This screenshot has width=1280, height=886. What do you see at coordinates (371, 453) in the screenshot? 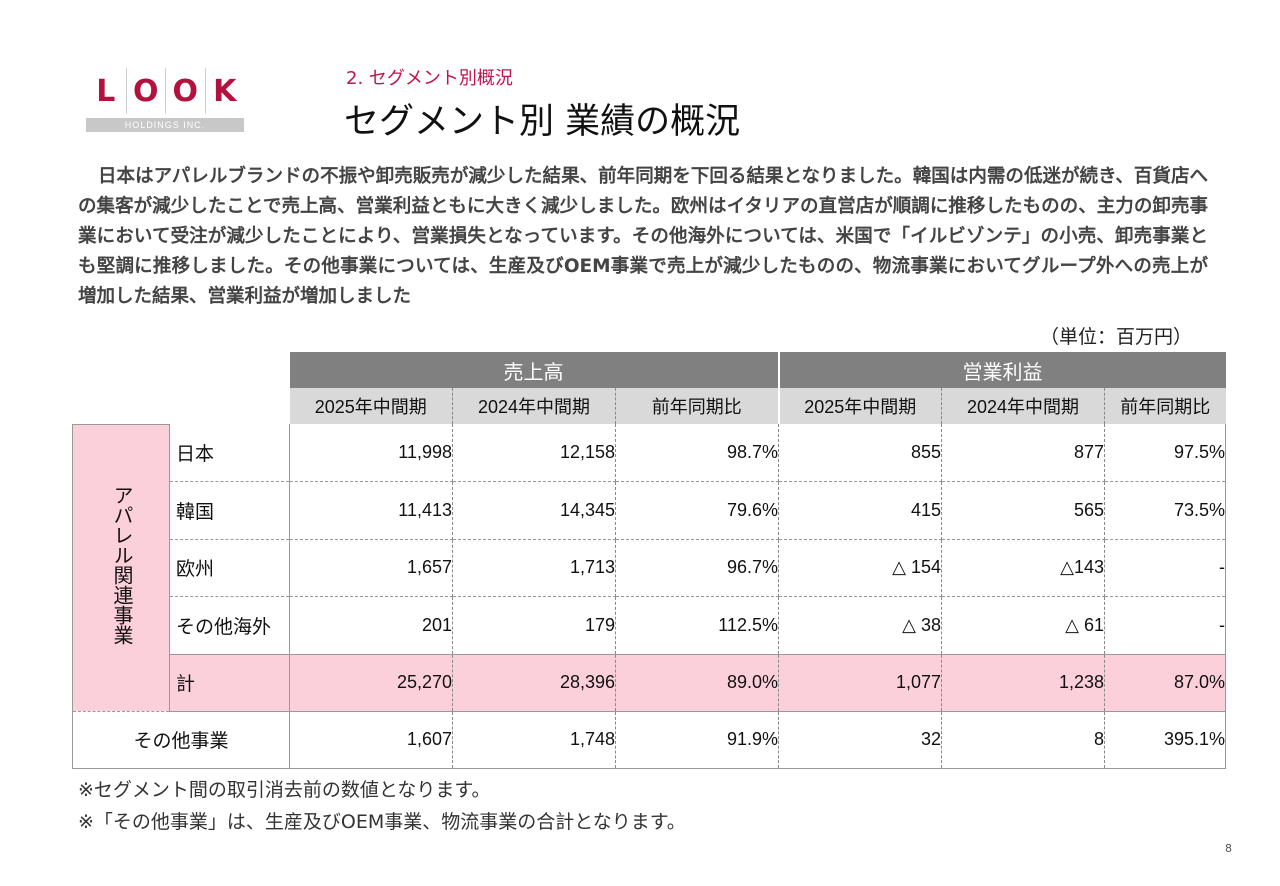
I see `cell-value: 11,998` at bounding box center [371, 453].